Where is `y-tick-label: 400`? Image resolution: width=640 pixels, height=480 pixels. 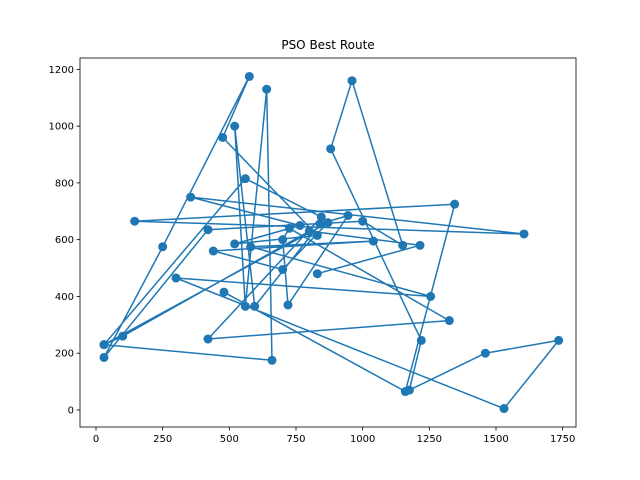
y-tick-label: 400 is located at coordinates (64, 297).